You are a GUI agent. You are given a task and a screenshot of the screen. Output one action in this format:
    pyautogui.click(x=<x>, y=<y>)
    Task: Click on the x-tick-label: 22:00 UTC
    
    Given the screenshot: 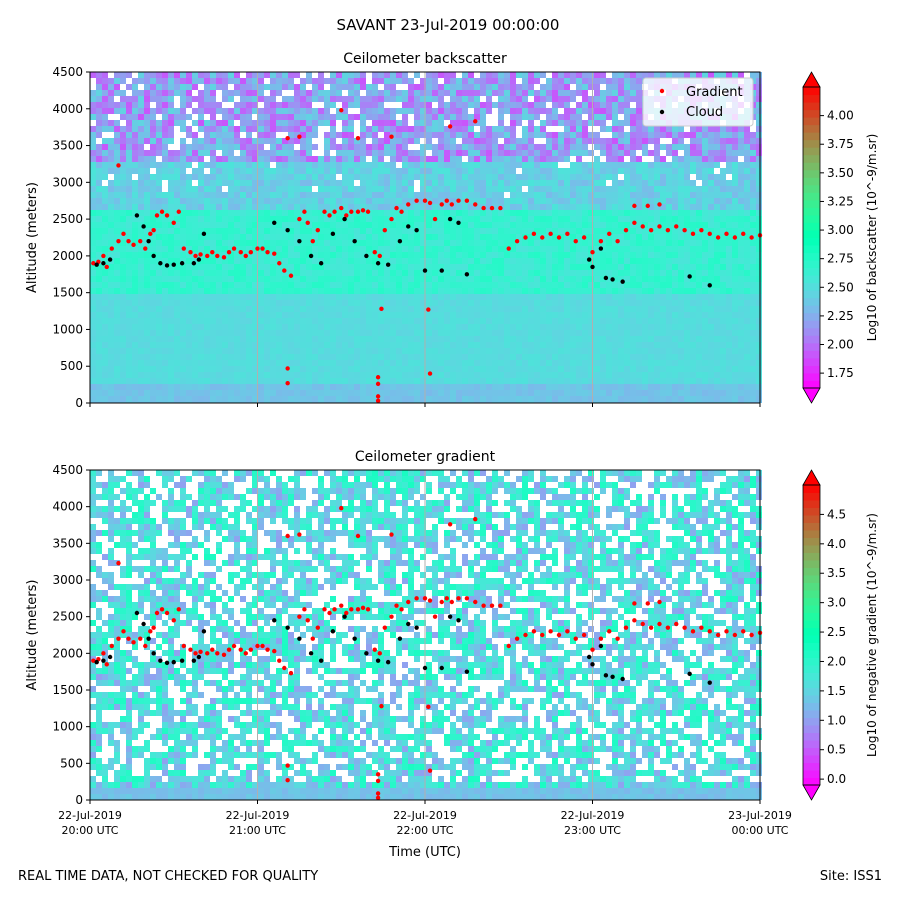 What is the action you would take?
    pyautogui.click(x=424, y=830)
    